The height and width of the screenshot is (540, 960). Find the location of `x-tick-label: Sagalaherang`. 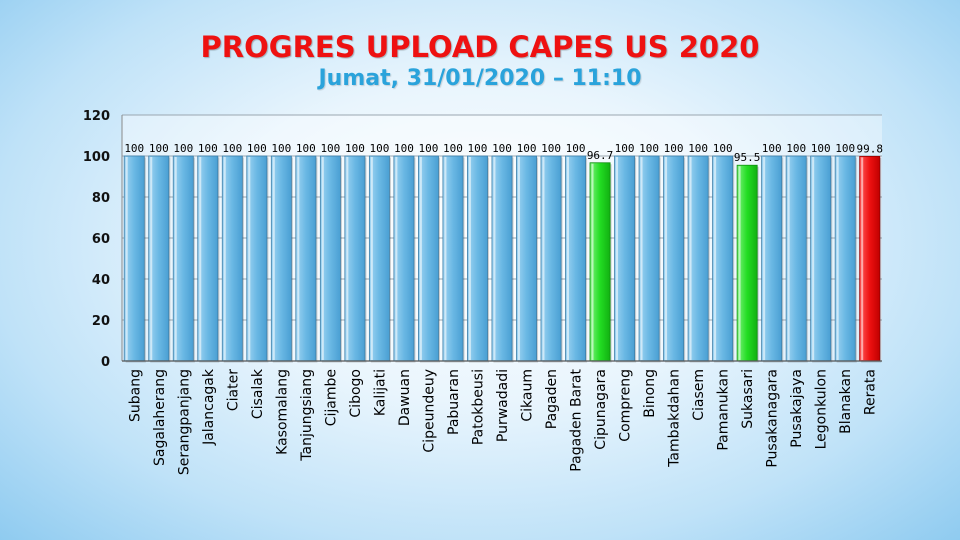

x-tick-label: Sagalaherang is located at coordinates (160, 417).